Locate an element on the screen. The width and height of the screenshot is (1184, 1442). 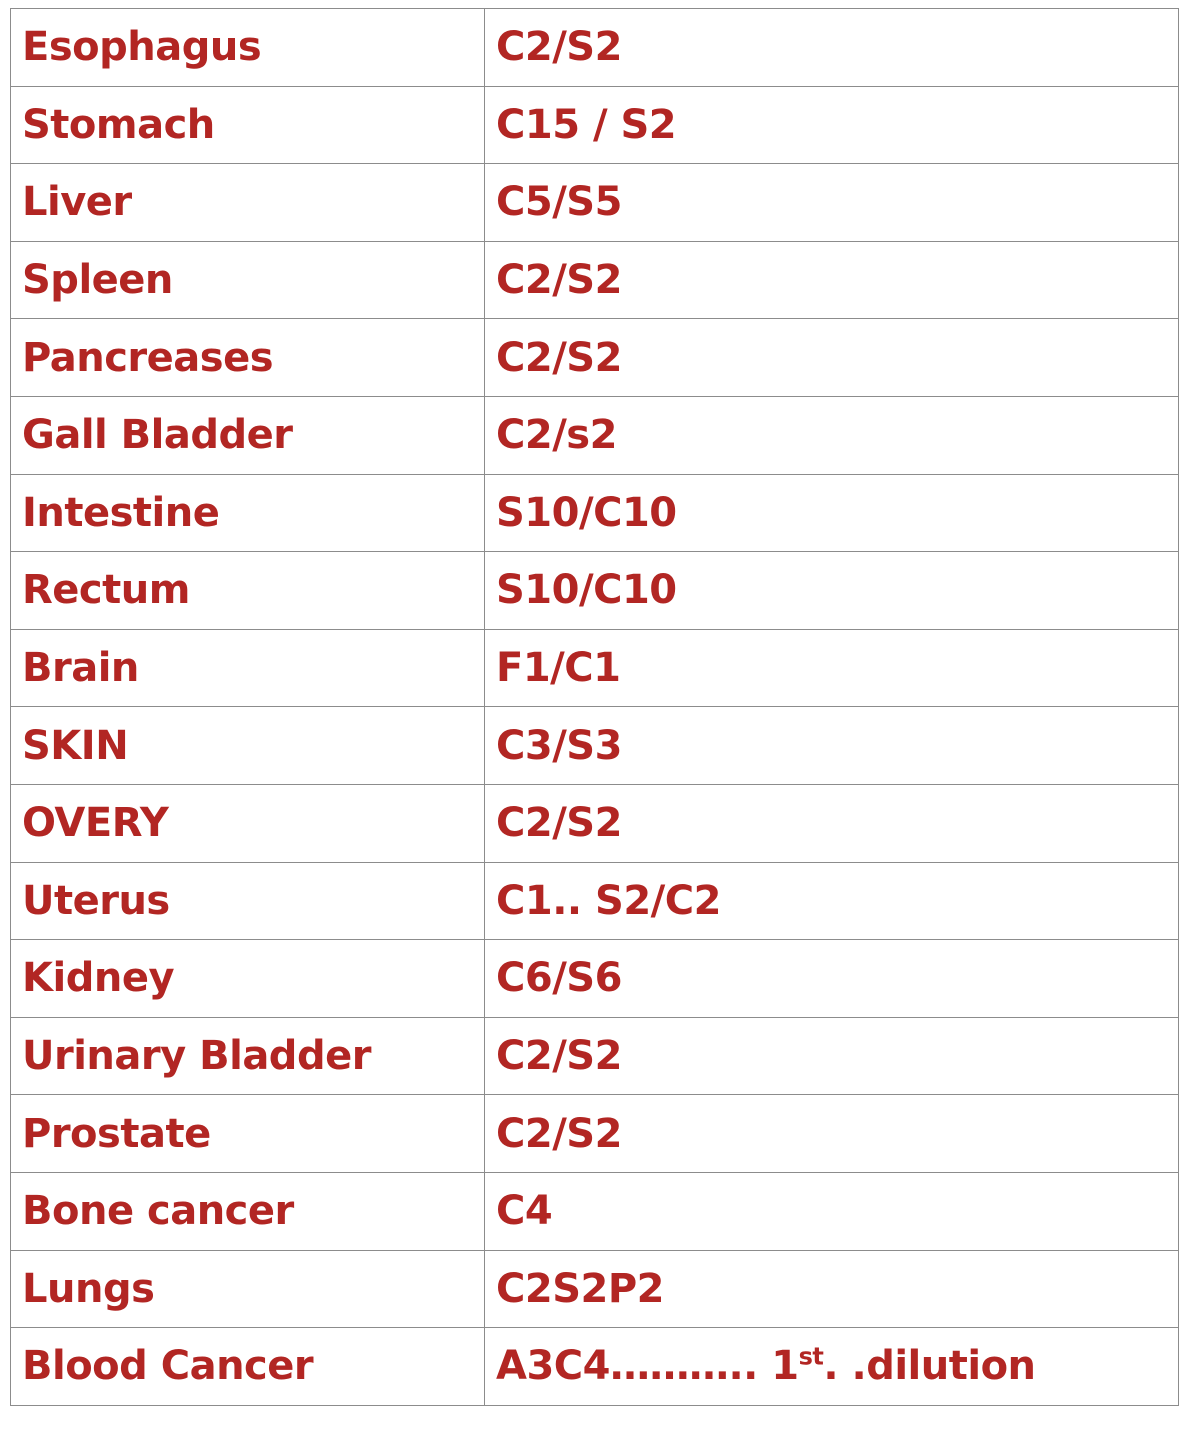
remedy-cell: C2S2P2 is located at coordinates (831, 1289).